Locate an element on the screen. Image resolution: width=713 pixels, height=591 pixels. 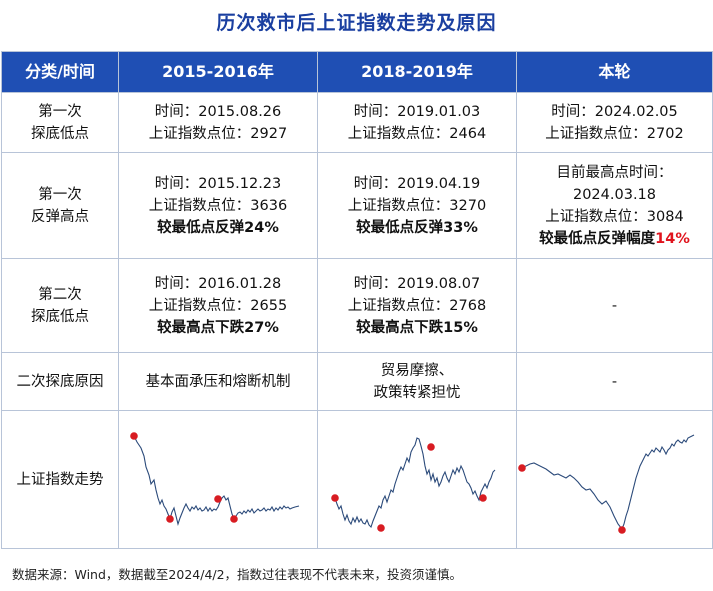
trend-cell-2015 is located at coordinates (218, 479).